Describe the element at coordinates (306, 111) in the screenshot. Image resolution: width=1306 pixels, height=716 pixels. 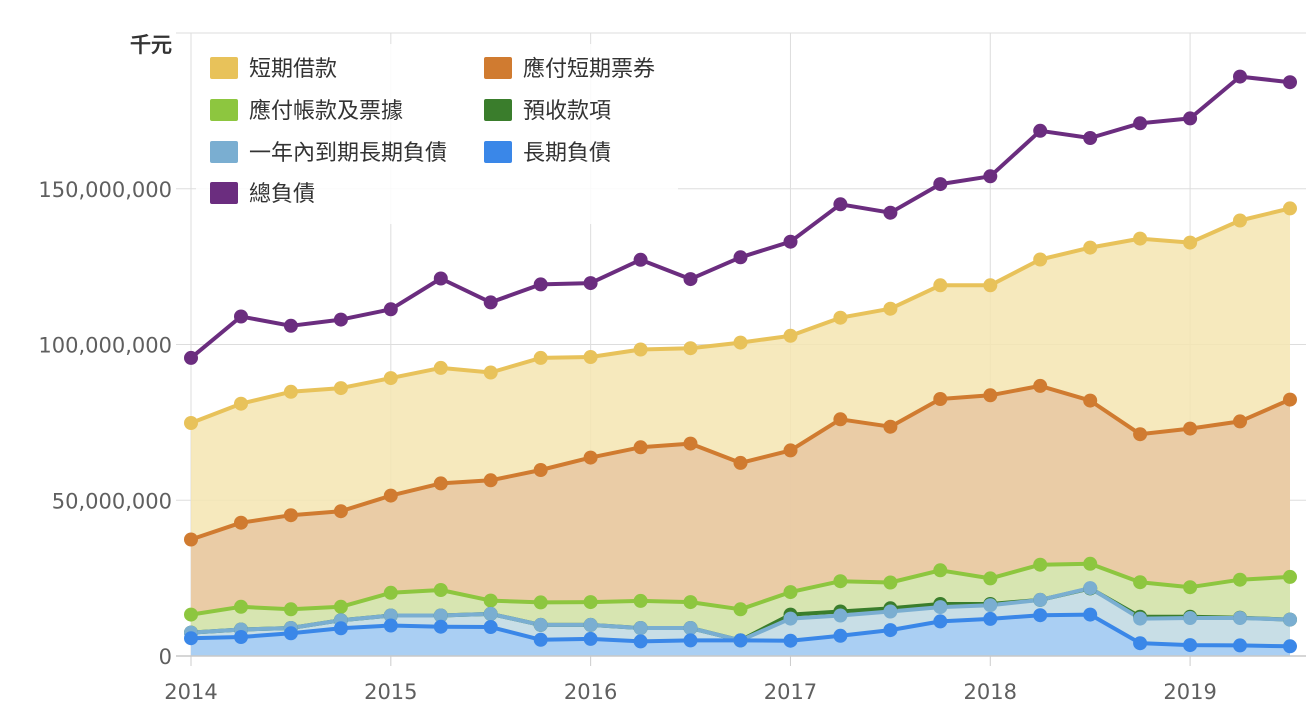
I see `legend-item: 應付帳款及票據` at that location.